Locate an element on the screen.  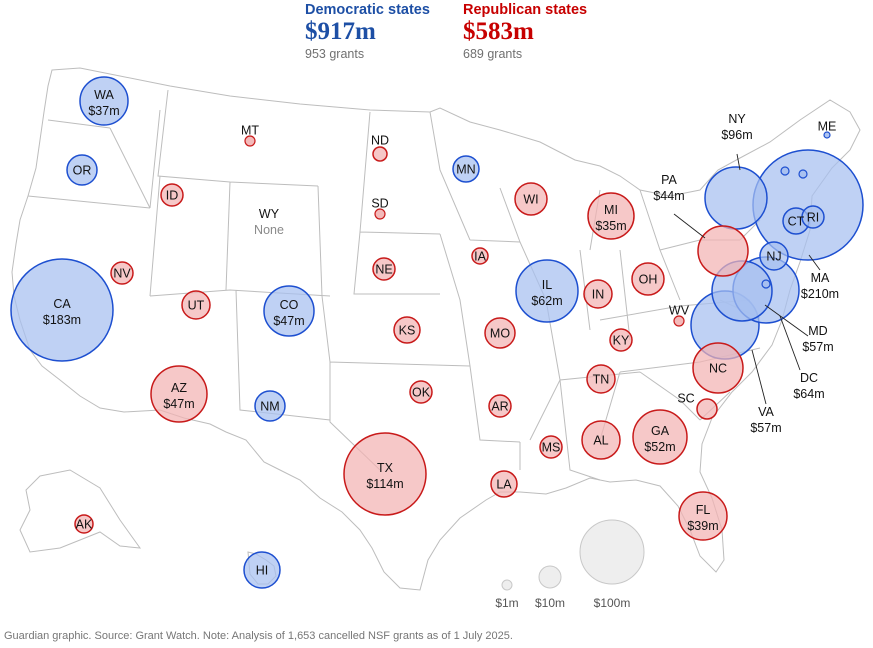
label-mt: MT is located at coordinates (250, 131).